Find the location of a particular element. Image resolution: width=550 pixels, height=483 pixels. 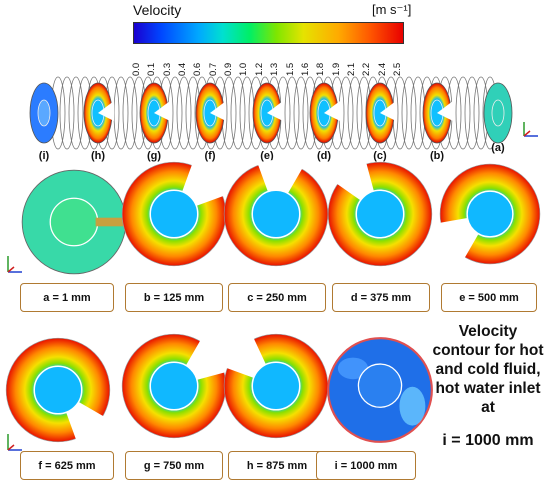

note-inlet-position: i = 1000 mm is located at coordinates (488, 440).